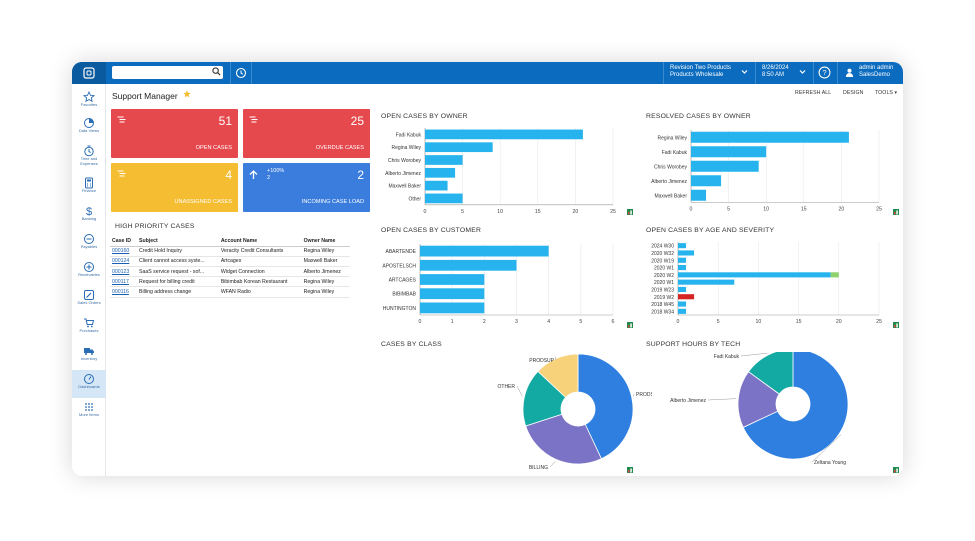 This screenshot has height=541, width=975. I want to click on category-label: 2020 W1, so click(664, 269).